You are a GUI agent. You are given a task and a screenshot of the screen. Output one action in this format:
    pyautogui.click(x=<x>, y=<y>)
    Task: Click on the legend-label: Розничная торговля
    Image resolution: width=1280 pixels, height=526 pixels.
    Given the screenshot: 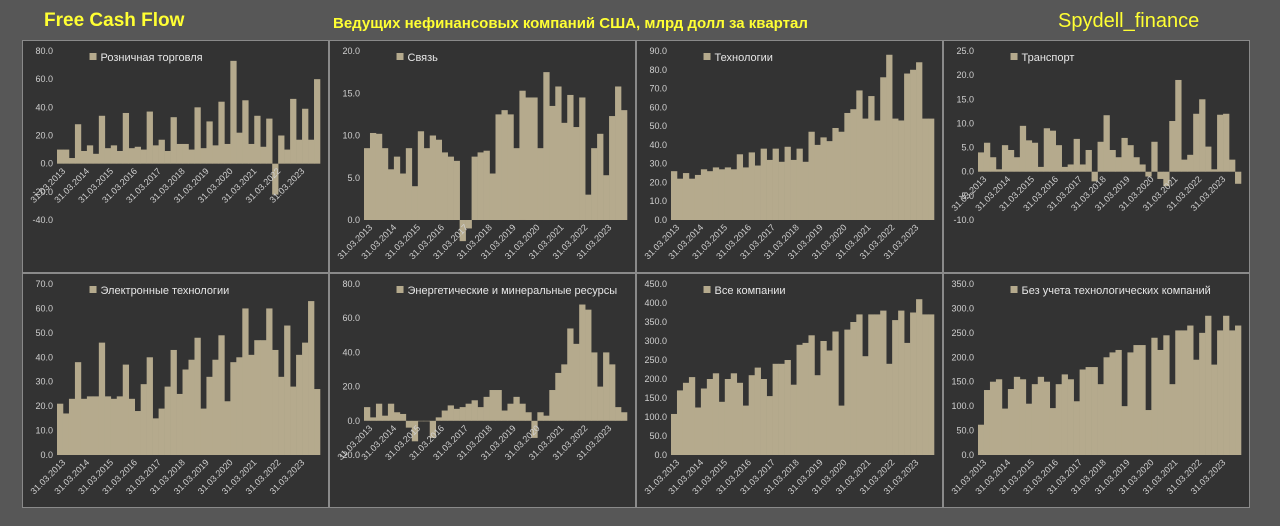 What is the action you would take?
    pyautogui.click(x=152, y=58)
    